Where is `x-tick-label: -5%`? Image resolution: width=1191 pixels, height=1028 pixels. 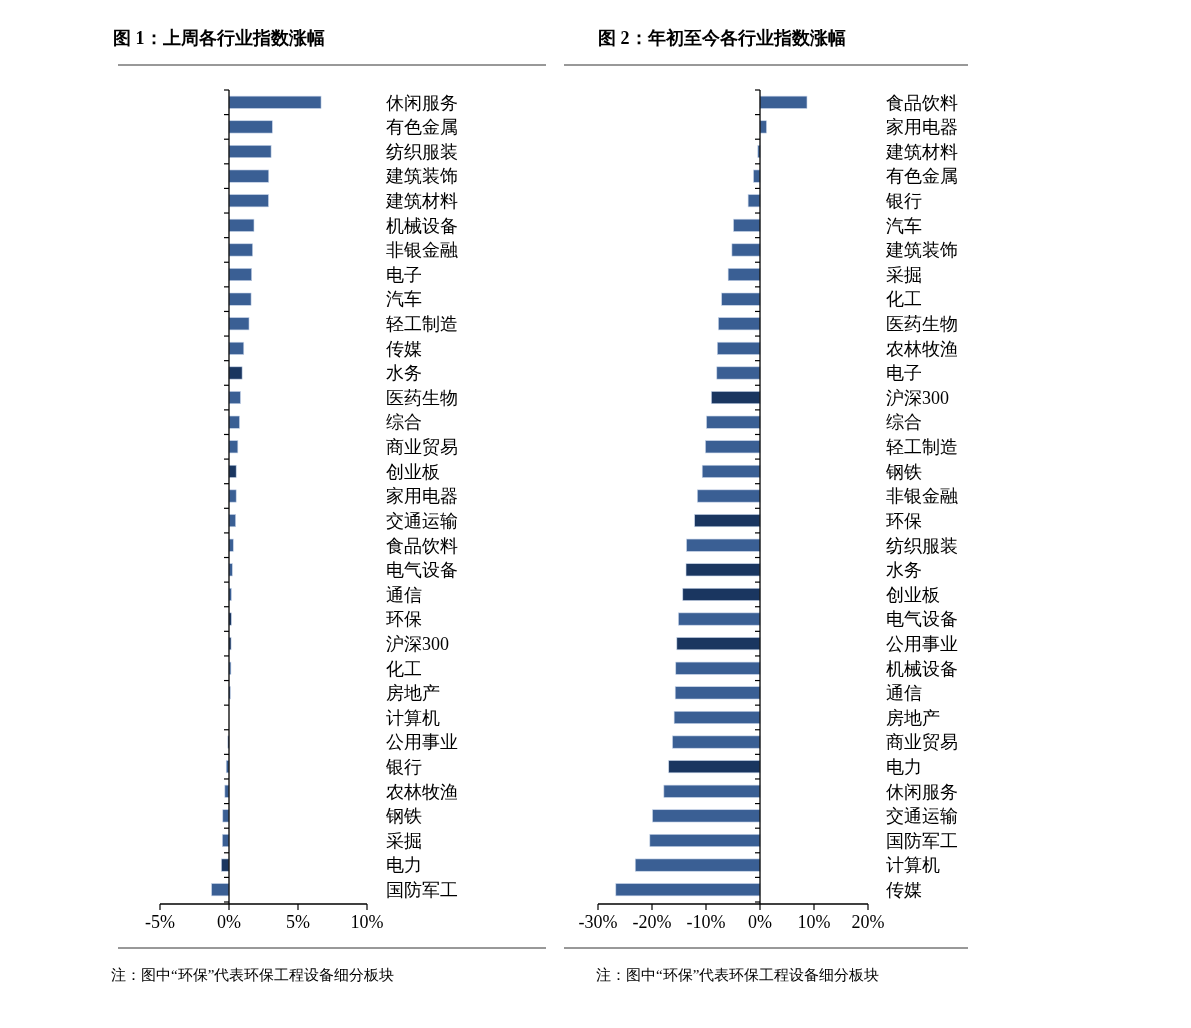 x-tick-label: -5% is located at coordinates (160, 922).